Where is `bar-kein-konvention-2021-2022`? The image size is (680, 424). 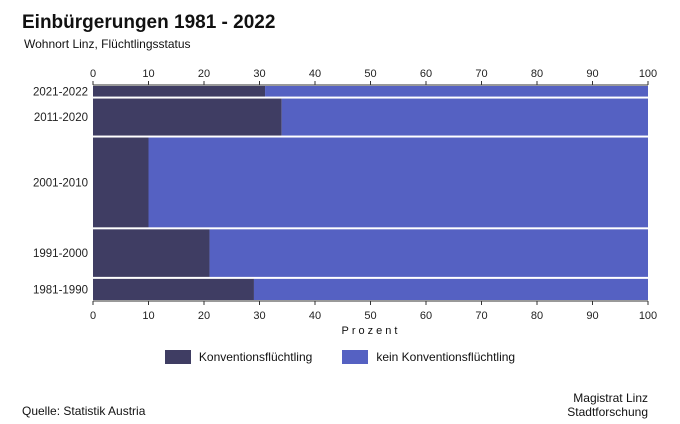
bar-kein-konvention-2021-2022 is located at coordinates (456, 91).